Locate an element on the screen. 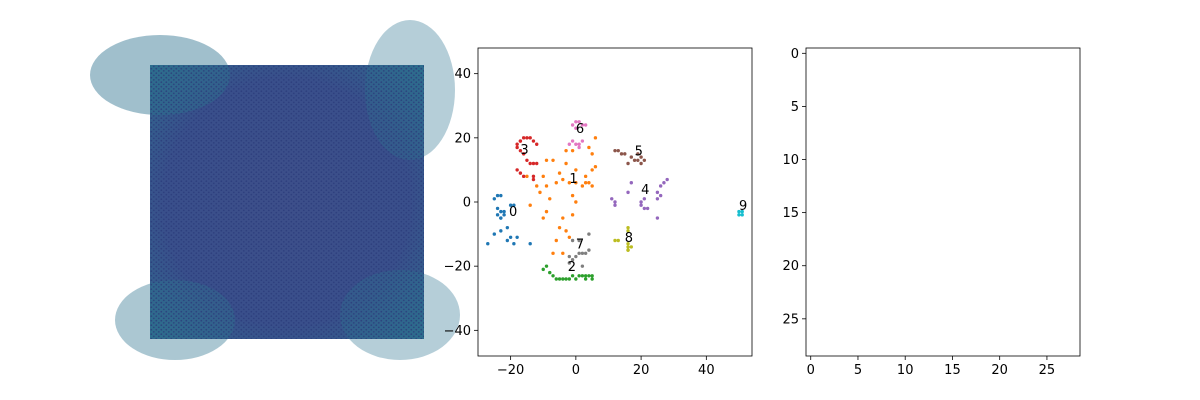  empty-y-tick-label: 20 is located at coordinates (790, 266).